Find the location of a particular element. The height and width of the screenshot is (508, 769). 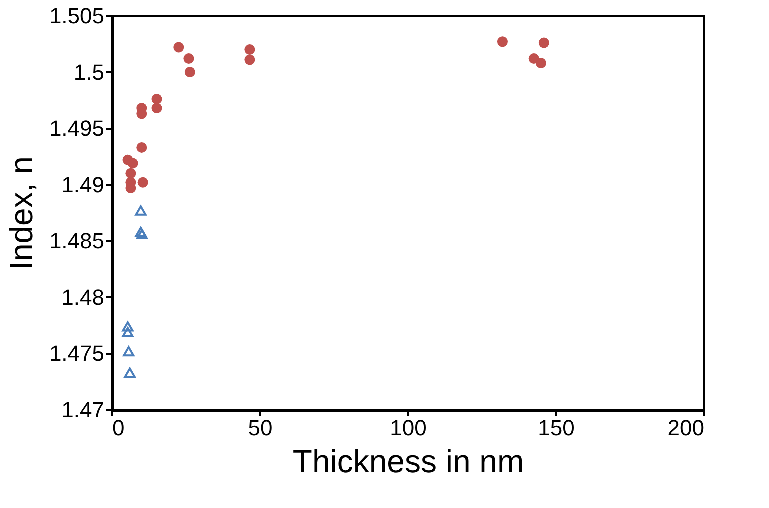

x-tick-label: 200 is located at coordinates (686, 428).